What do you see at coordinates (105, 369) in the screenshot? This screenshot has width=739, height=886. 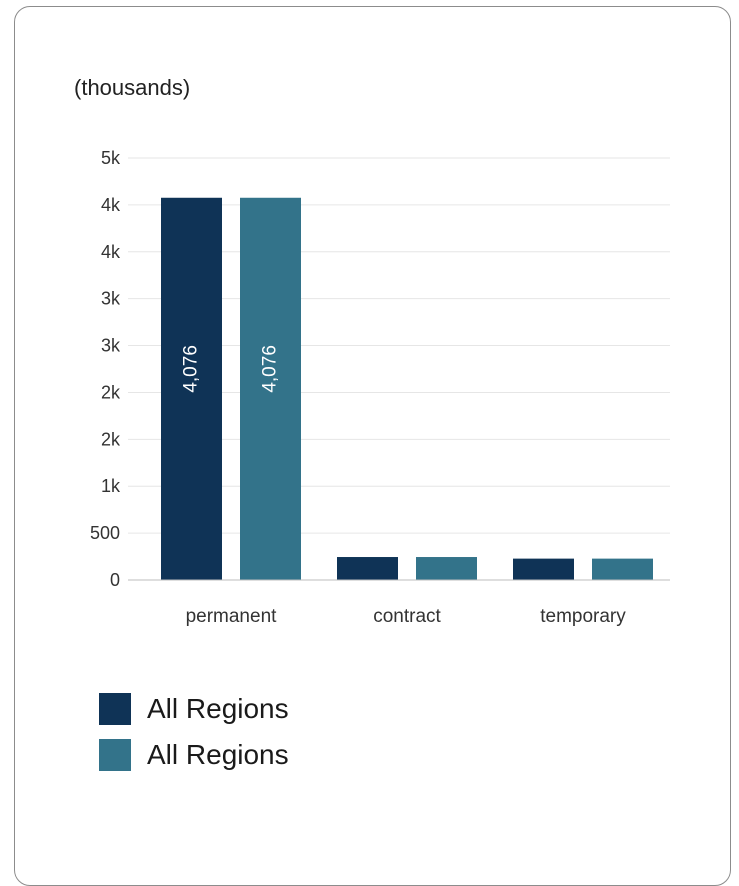 I see `y-axis-ticks: 0 500 1k 2k 2k 3k 3k 4k 4k 5k` at bounding box center [105, 369].